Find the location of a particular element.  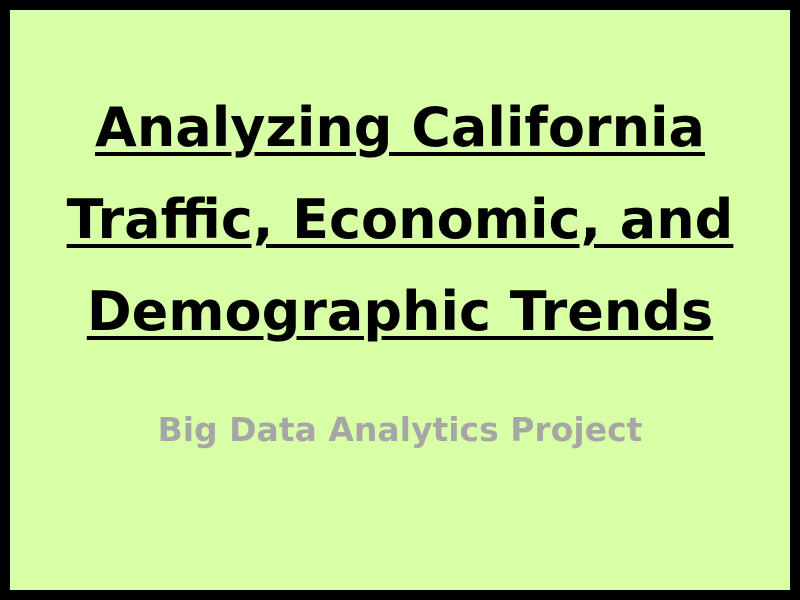

title-line-2: Traffic, Economic, and is located at coordinates (400, 219).